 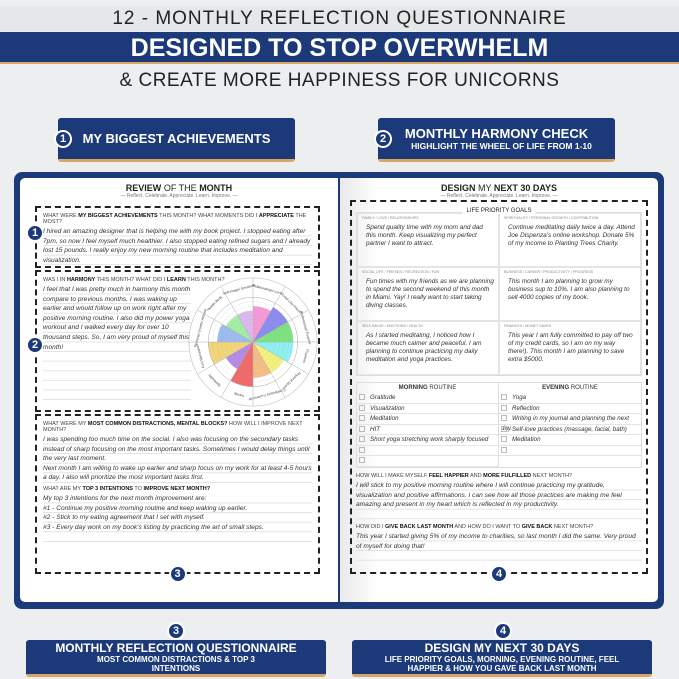 I want to click on routine-item-label: Yoga, so click(x=519, y=397).